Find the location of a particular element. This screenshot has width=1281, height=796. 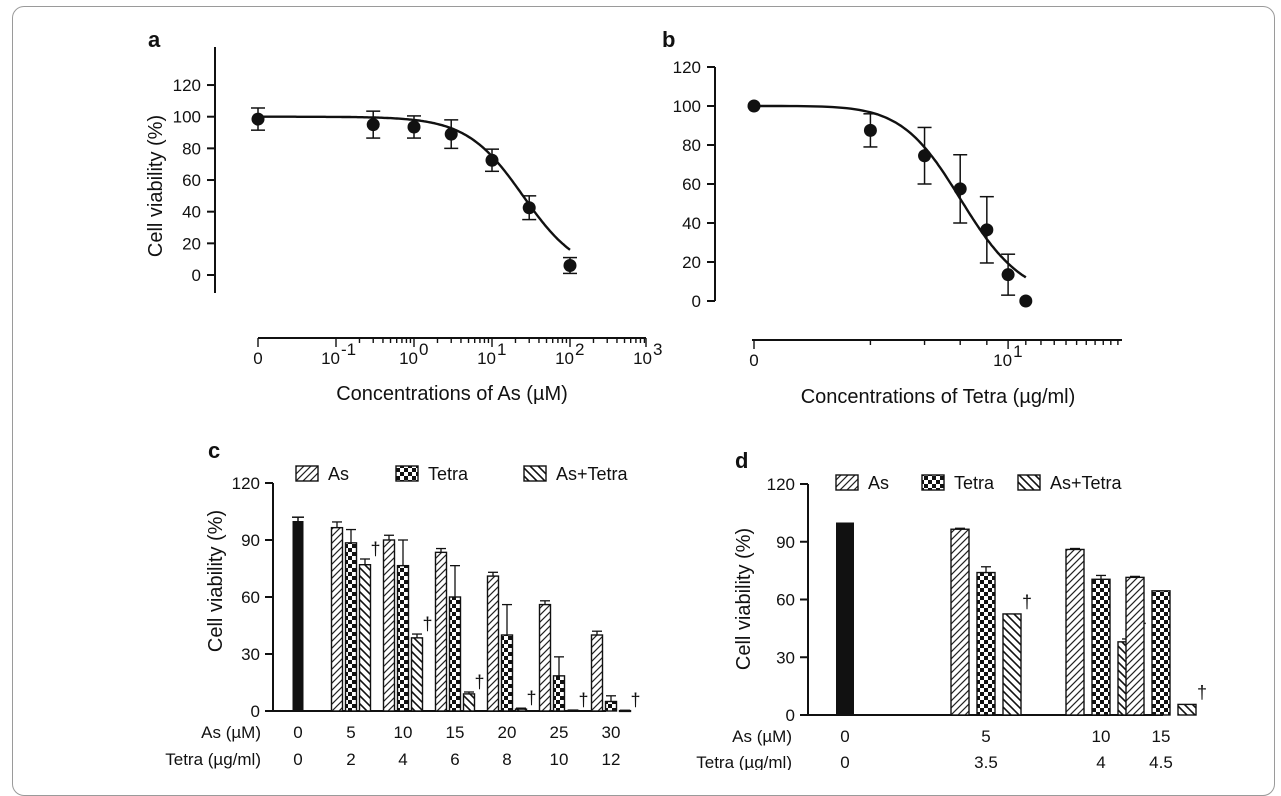

panel-c-category-tetra-label: 10 is located at coordinates (559, 759).